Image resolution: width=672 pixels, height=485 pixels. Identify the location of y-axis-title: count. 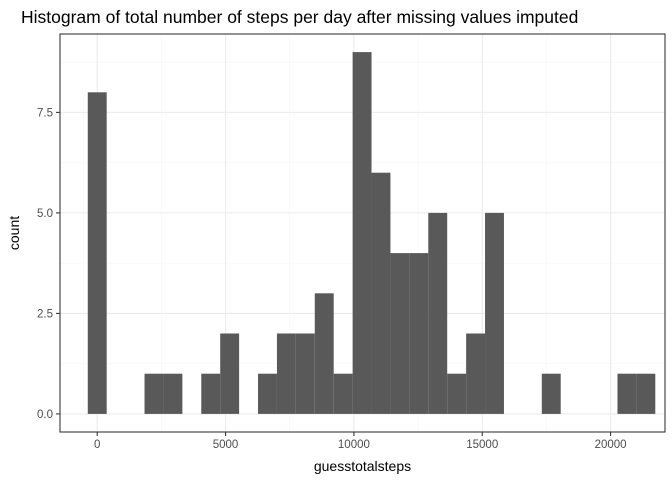
(14, 233).